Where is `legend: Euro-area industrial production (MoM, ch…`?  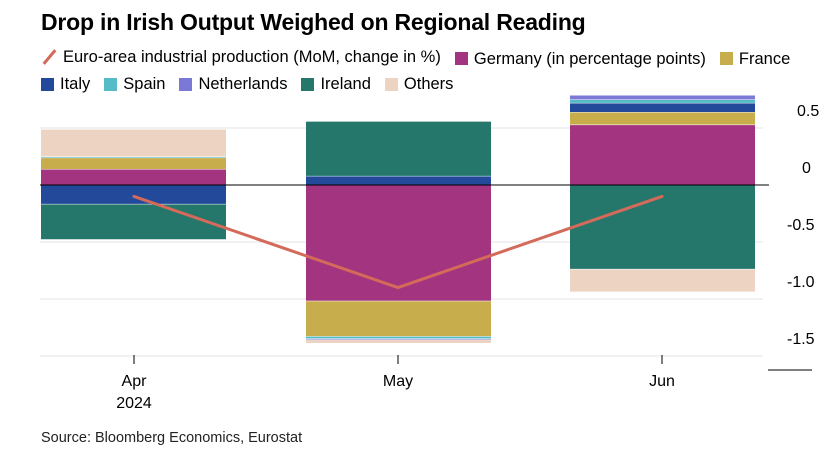 legend: Euro-area industrial production (MoM, ch… is located at coordinates (426, 71).